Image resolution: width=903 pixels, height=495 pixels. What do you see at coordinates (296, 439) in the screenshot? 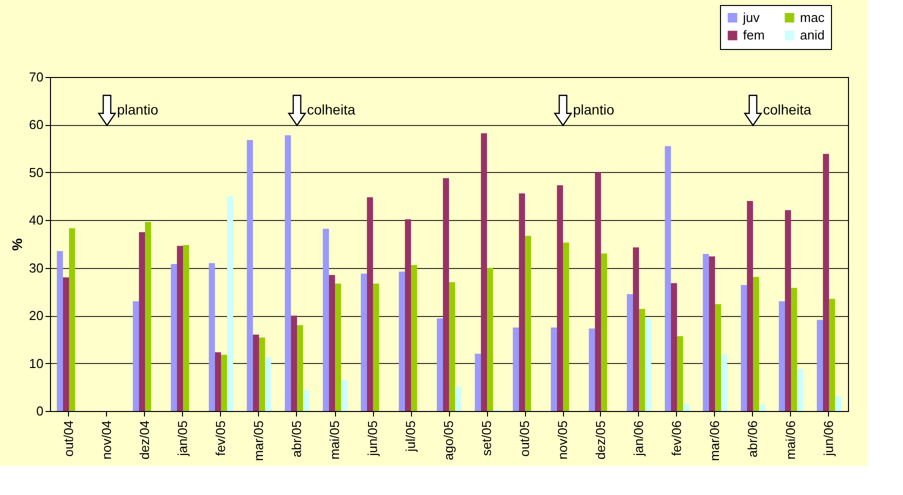
I see `x-tick-label: abr/05` at bounding box center [296, 439].